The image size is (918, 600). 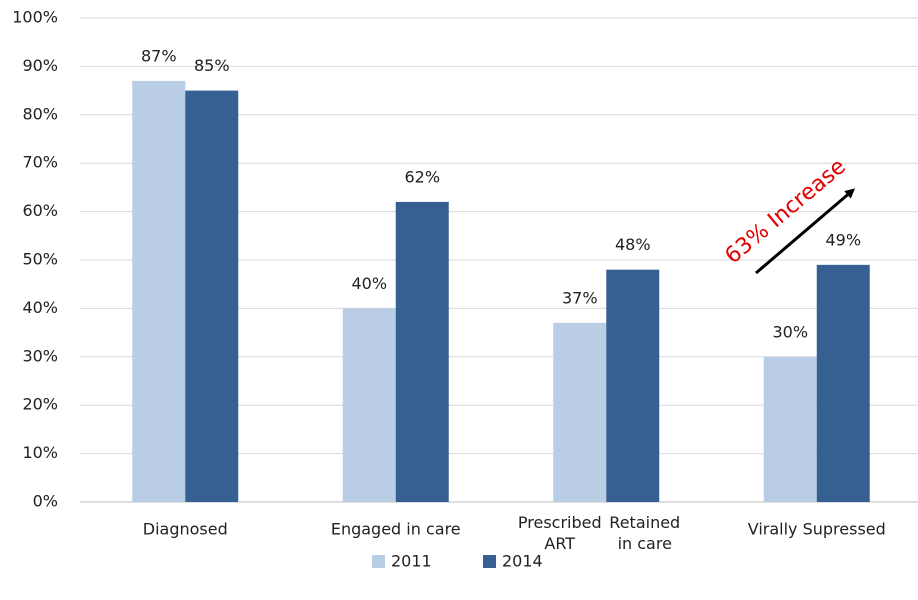 What do you see at coordinates (40, 65) in the screenshot?
I see `y-tick-label: 90%` at bounding box center [40, 65].